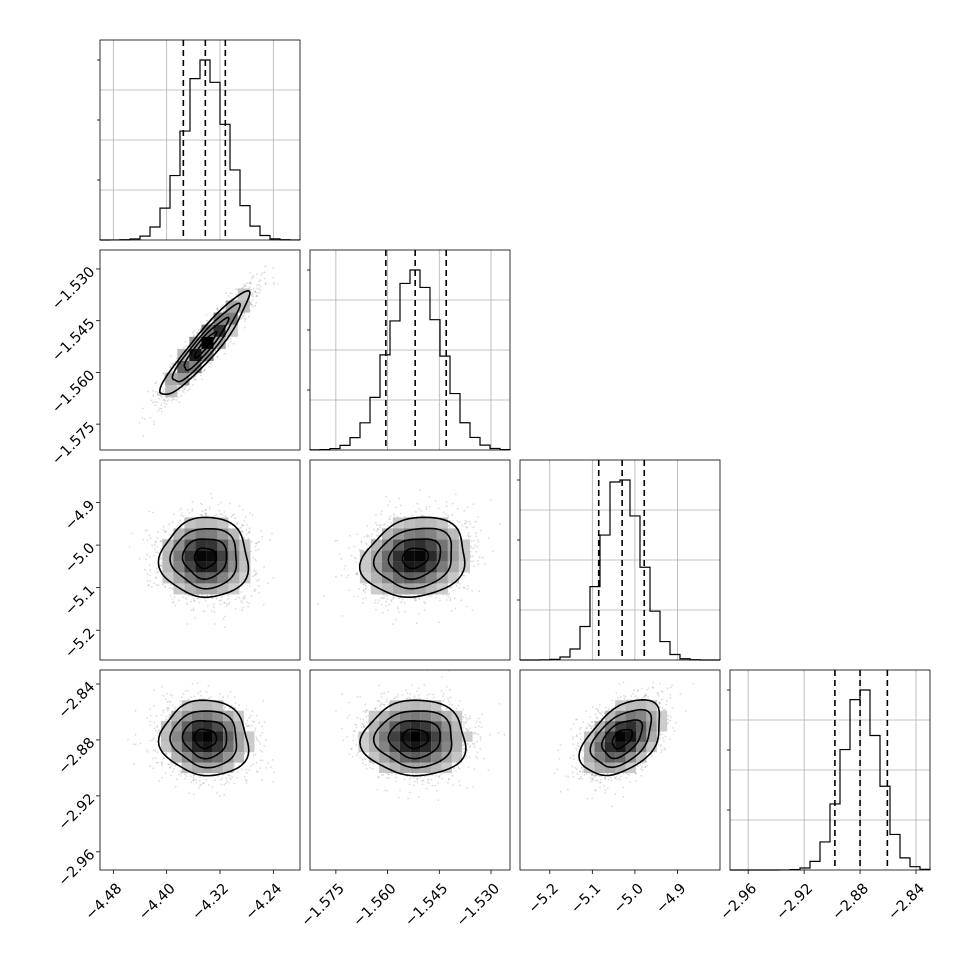 This screenshot has height=970, width=970. I want to click on histogram-step-line, so click(830, 780).